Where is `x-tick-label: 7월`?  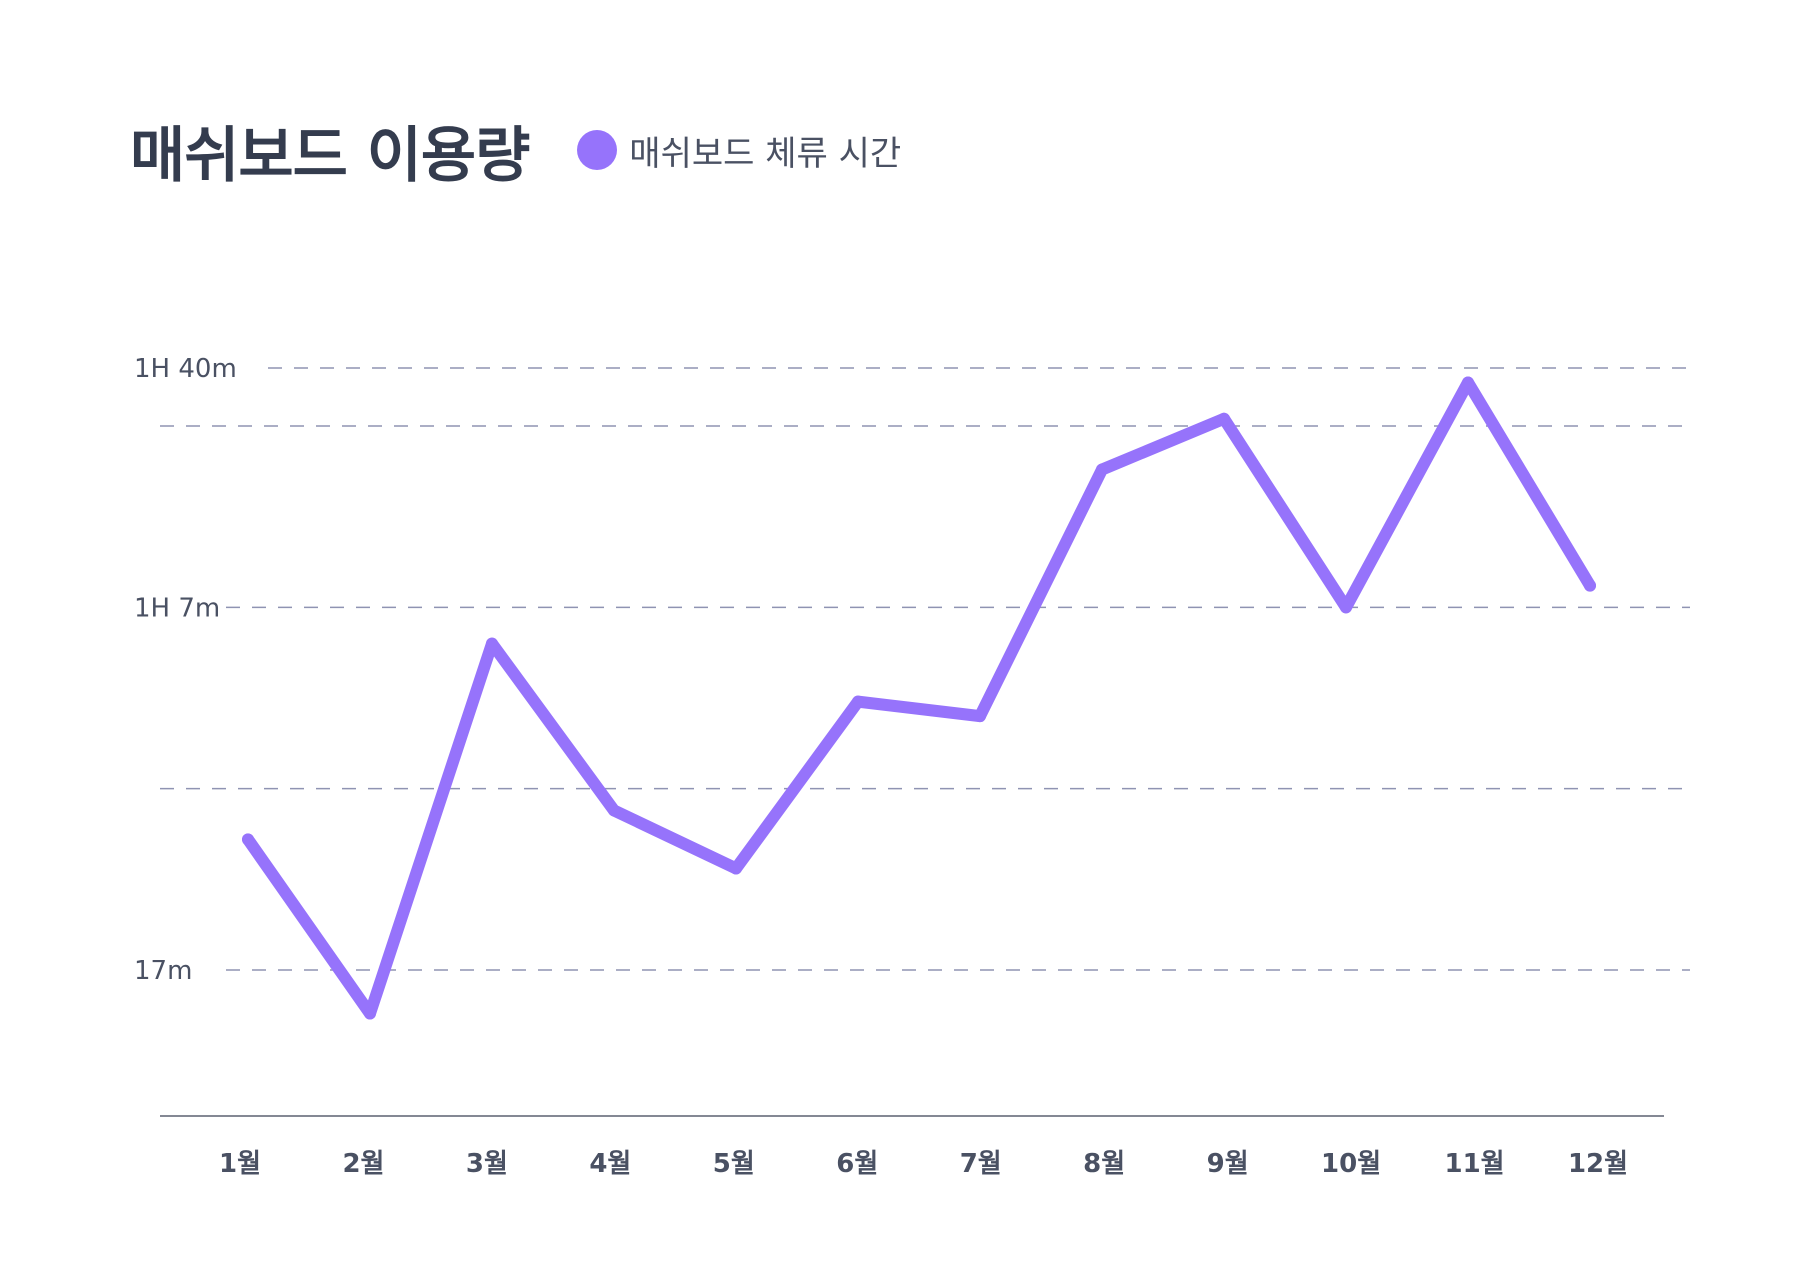 x-tick-label: 7월 is located at coordinates (981, 1164).